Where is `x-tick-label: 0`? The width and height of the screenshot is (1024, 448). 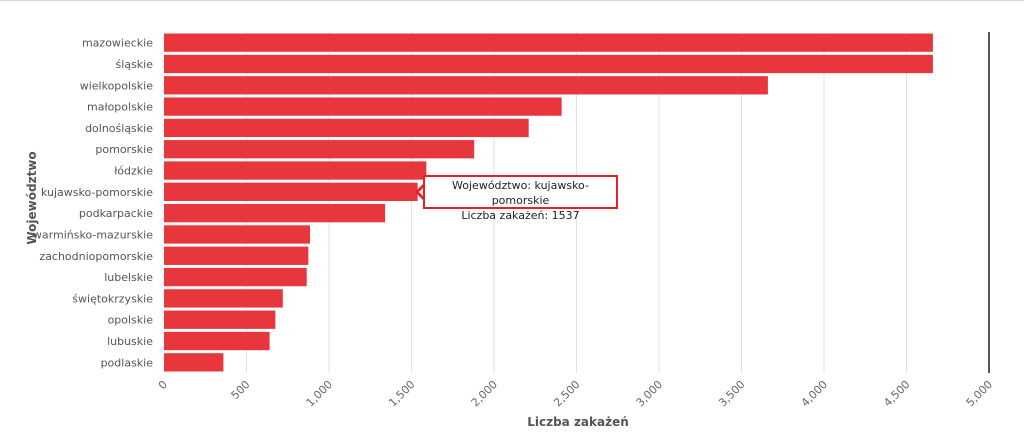
x-tick-label: 0 is located at coordinates (163, 385).